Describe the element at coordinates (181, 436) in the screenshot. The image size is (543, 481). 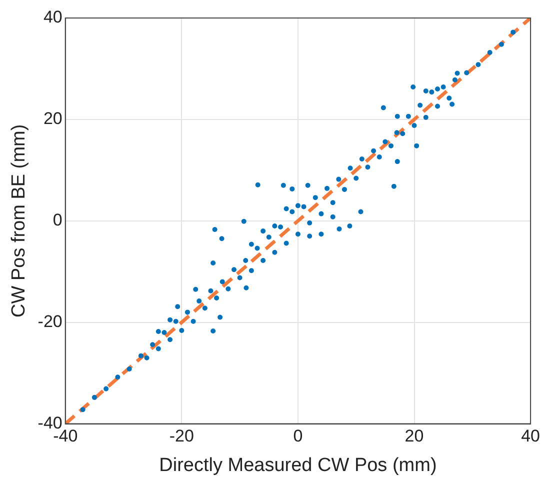
I see `x-tick-label: -20` at that location.